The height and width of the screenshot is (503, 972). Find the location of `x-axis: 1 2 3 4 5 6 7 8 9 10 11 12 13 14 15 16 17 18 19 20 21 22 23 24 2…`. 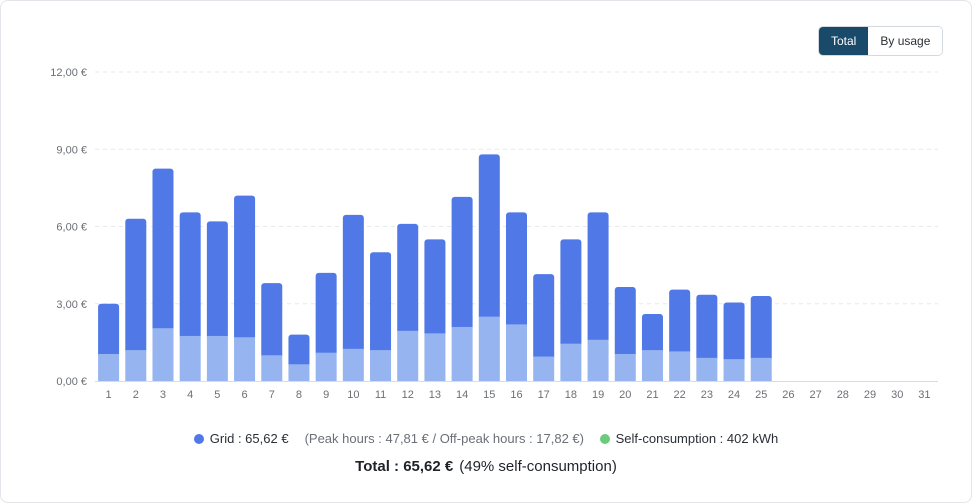

x-axis: 1 2 3 4 5 6 7 8 9 10 11 12 13 14 15 16 17 18 19 20 21 22 23 24 2… is located at coordinates (518, 395).